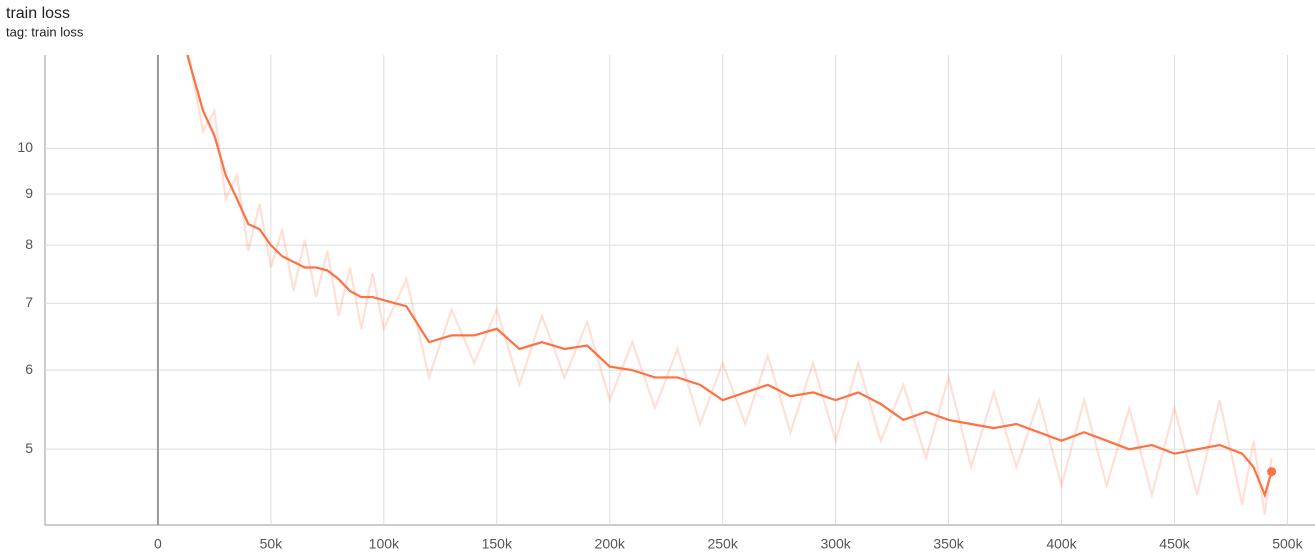  I want to click on x-tick-label: 50k, so click(272, 544).